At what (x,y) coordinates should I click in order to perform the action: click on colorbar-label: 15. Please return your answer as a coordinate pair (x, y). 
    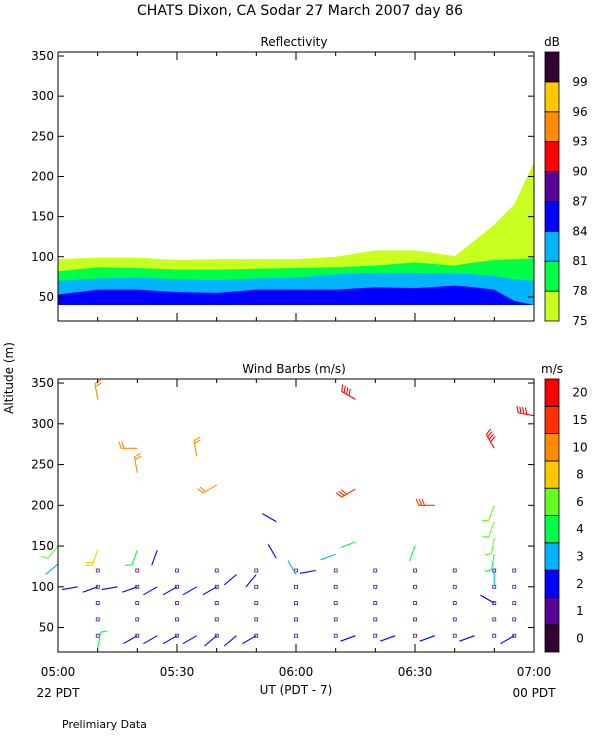
    Looking at the image, I should click on (579, 420).